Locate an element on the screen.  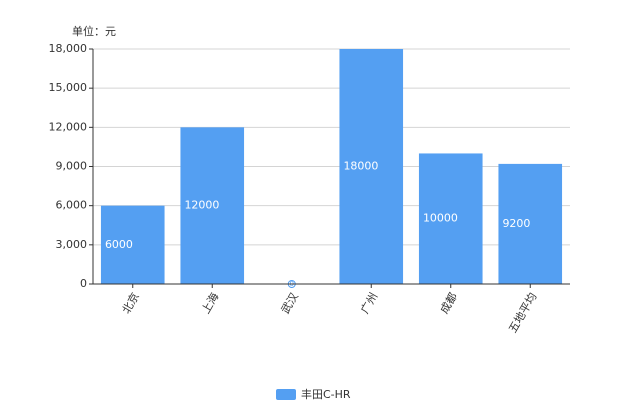
value-label: 18000 is located at coordinates (360, 166).